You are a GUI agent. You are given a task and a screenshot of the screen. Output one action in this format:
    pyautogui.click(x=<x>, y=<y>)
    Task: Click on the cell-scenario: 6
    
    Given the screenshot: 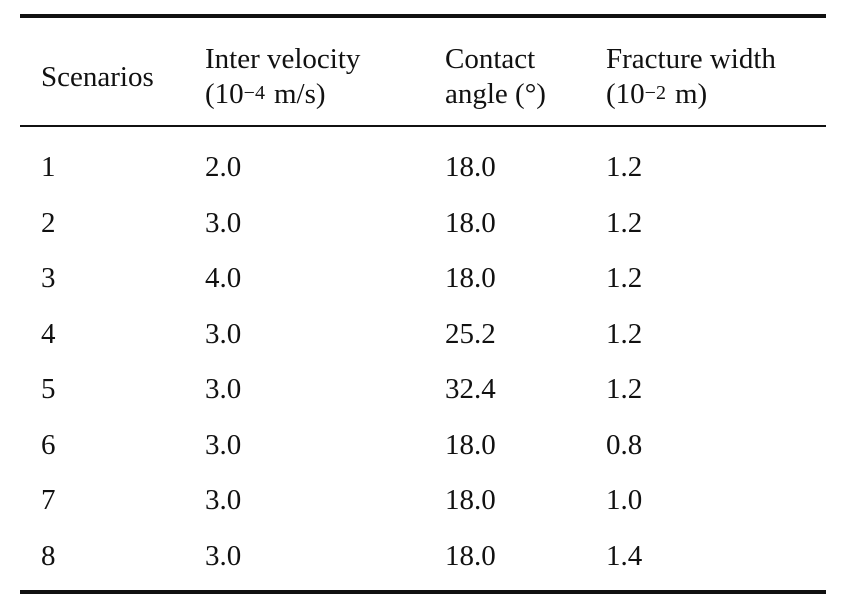 What is the action you would take?
    pyautogui.click(x=48, y=445)
    